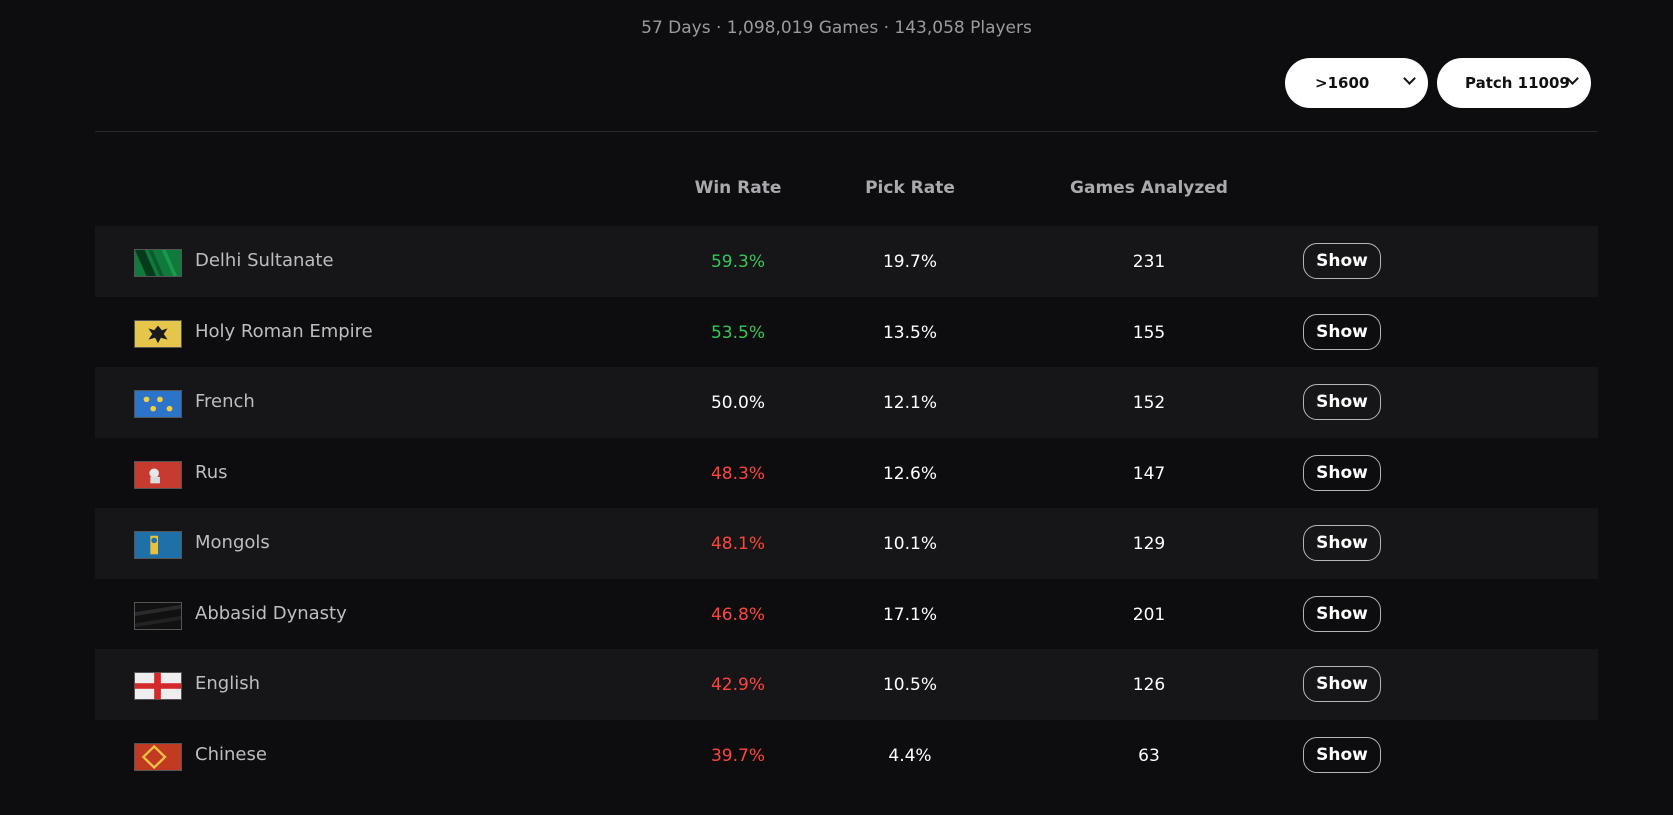  What do you see at coordinates (231, 754) in the screenshot?
I see `civ-name: Chinese` at bounding box center [231, 754].